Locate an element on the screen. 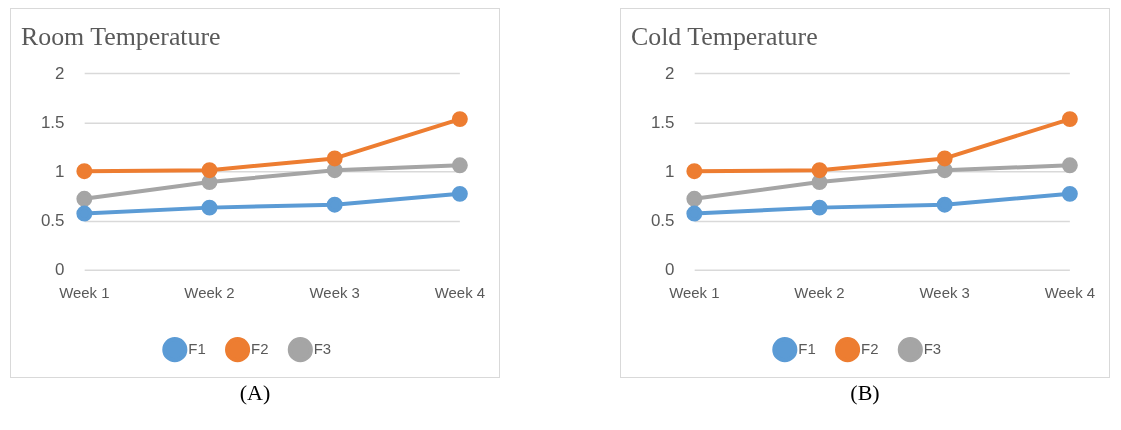 The width and height of the screenshot is (1121, 430). text: (B) is located at coordinates (865, 393).